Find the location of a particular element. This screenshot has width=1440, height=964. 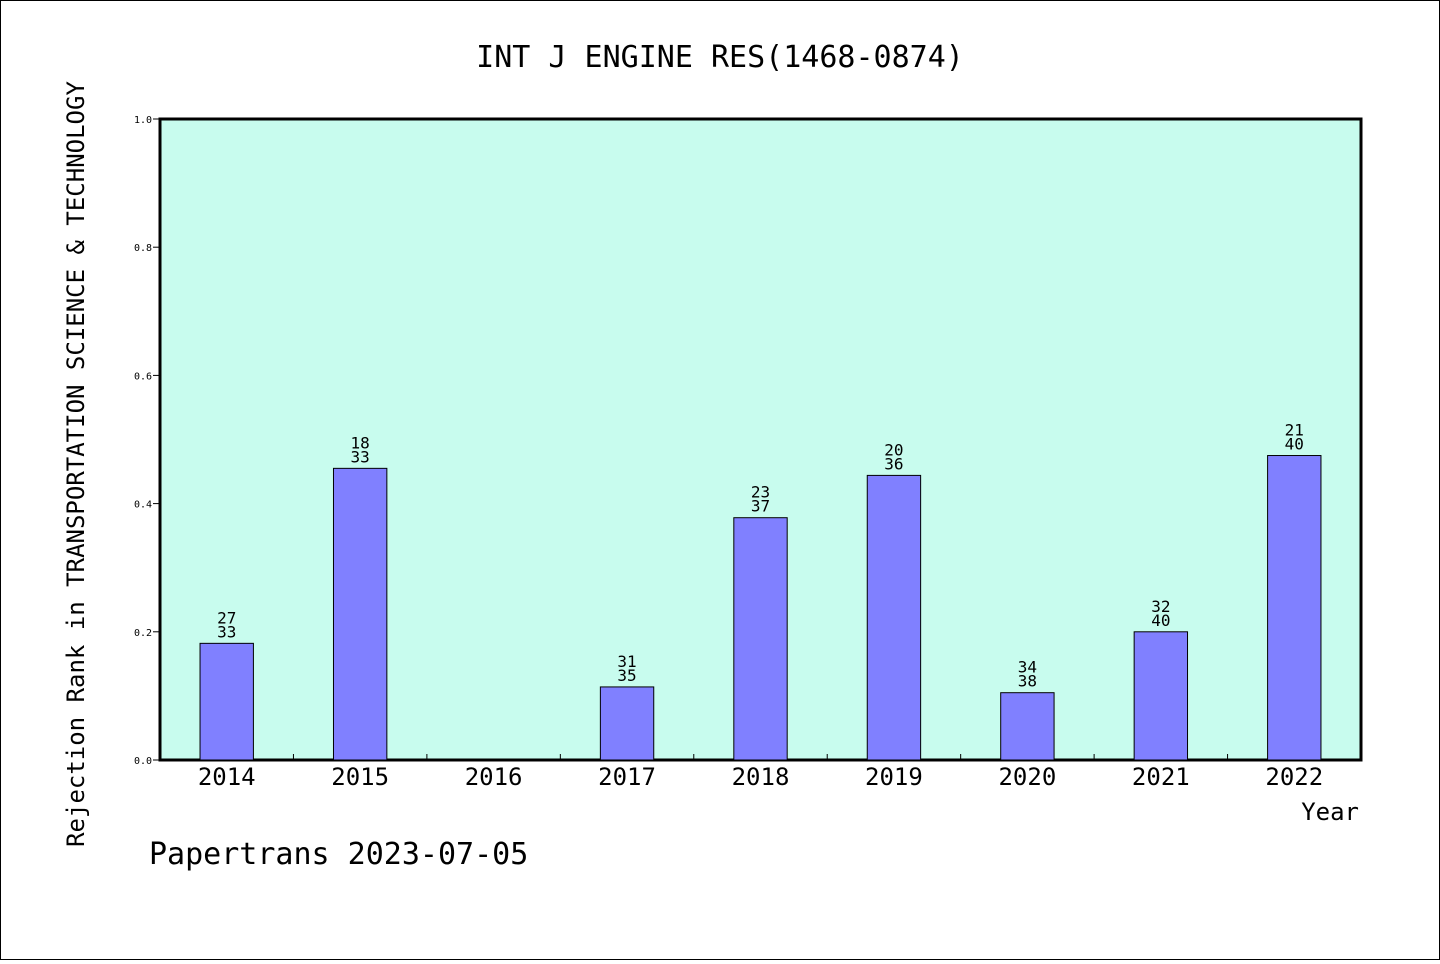

bar-2021 is located at coordinates (1161, 696).